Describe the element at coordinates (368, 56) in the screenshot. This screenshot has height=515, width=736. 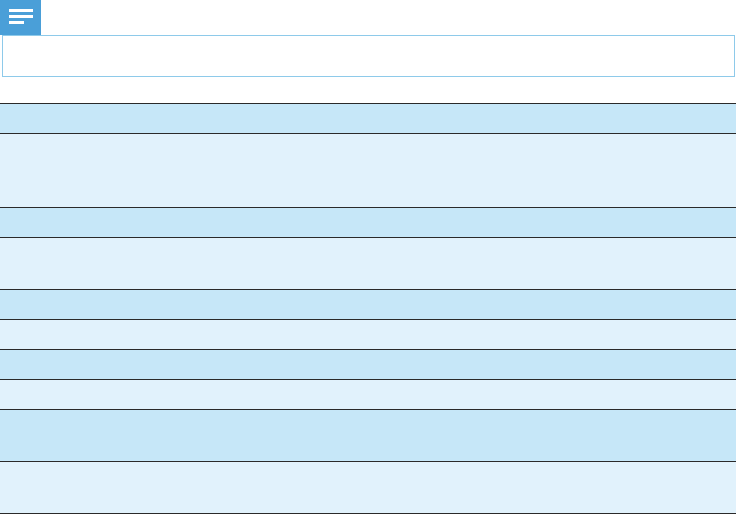
I see `note-box` at that location.